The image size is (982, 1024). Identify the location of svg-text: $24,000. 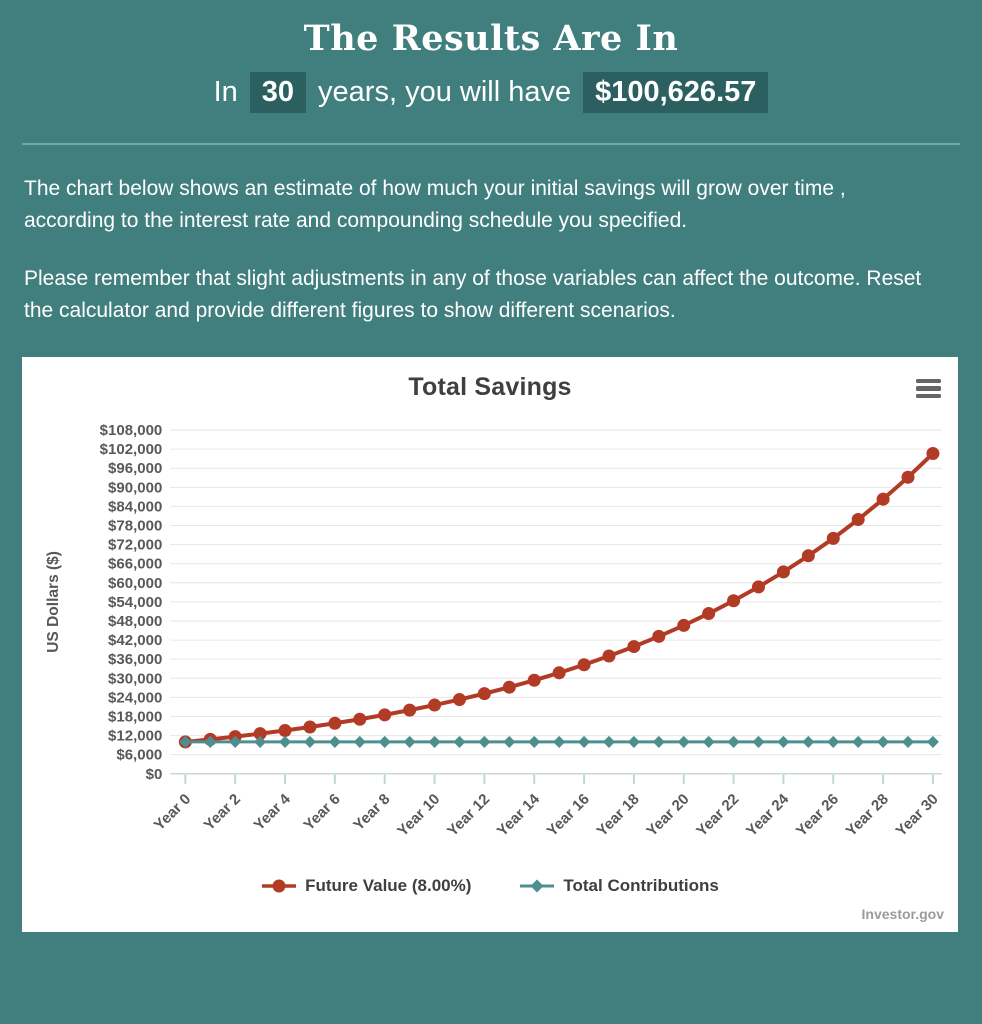
(135, 697).